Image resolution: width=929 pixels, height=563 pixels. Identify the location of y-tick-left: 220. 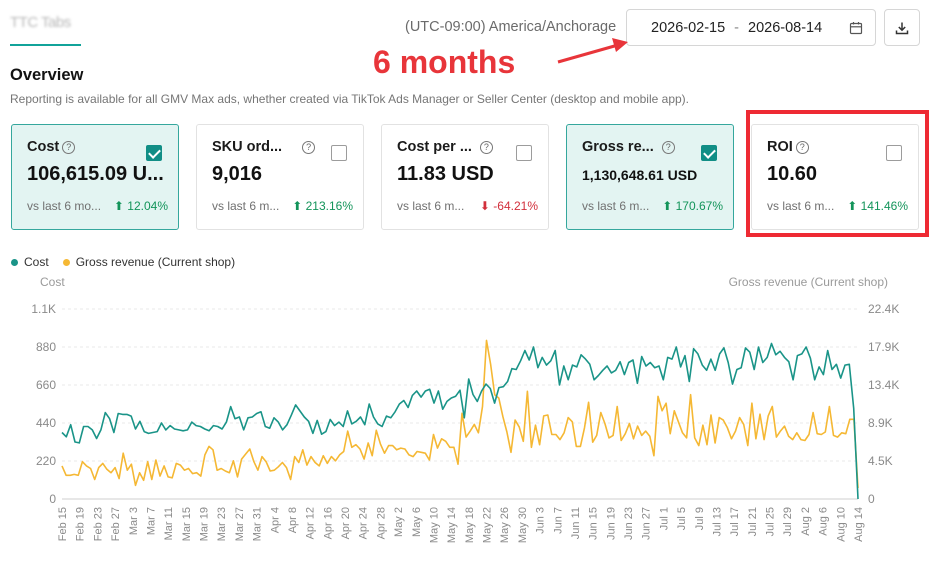
(46, 461).